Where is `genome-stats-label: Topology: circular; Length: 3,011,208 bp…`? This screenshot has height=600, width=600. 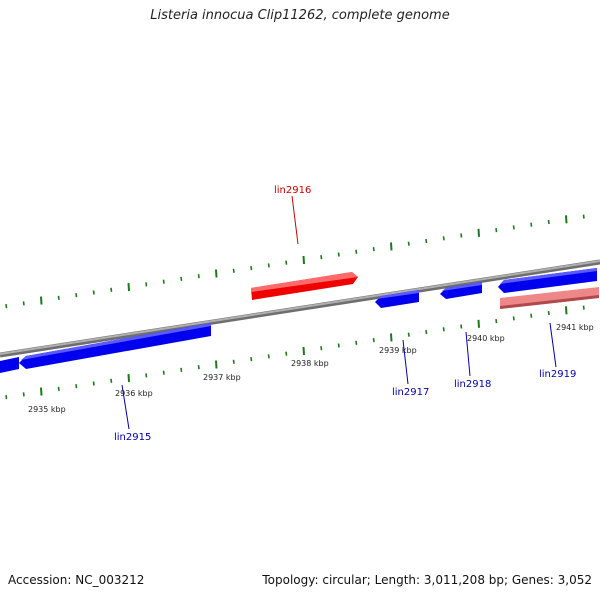 genome-stats-label: Topology: circular; Length: 3,011,208 bp… is located at coordinates (427, 580).